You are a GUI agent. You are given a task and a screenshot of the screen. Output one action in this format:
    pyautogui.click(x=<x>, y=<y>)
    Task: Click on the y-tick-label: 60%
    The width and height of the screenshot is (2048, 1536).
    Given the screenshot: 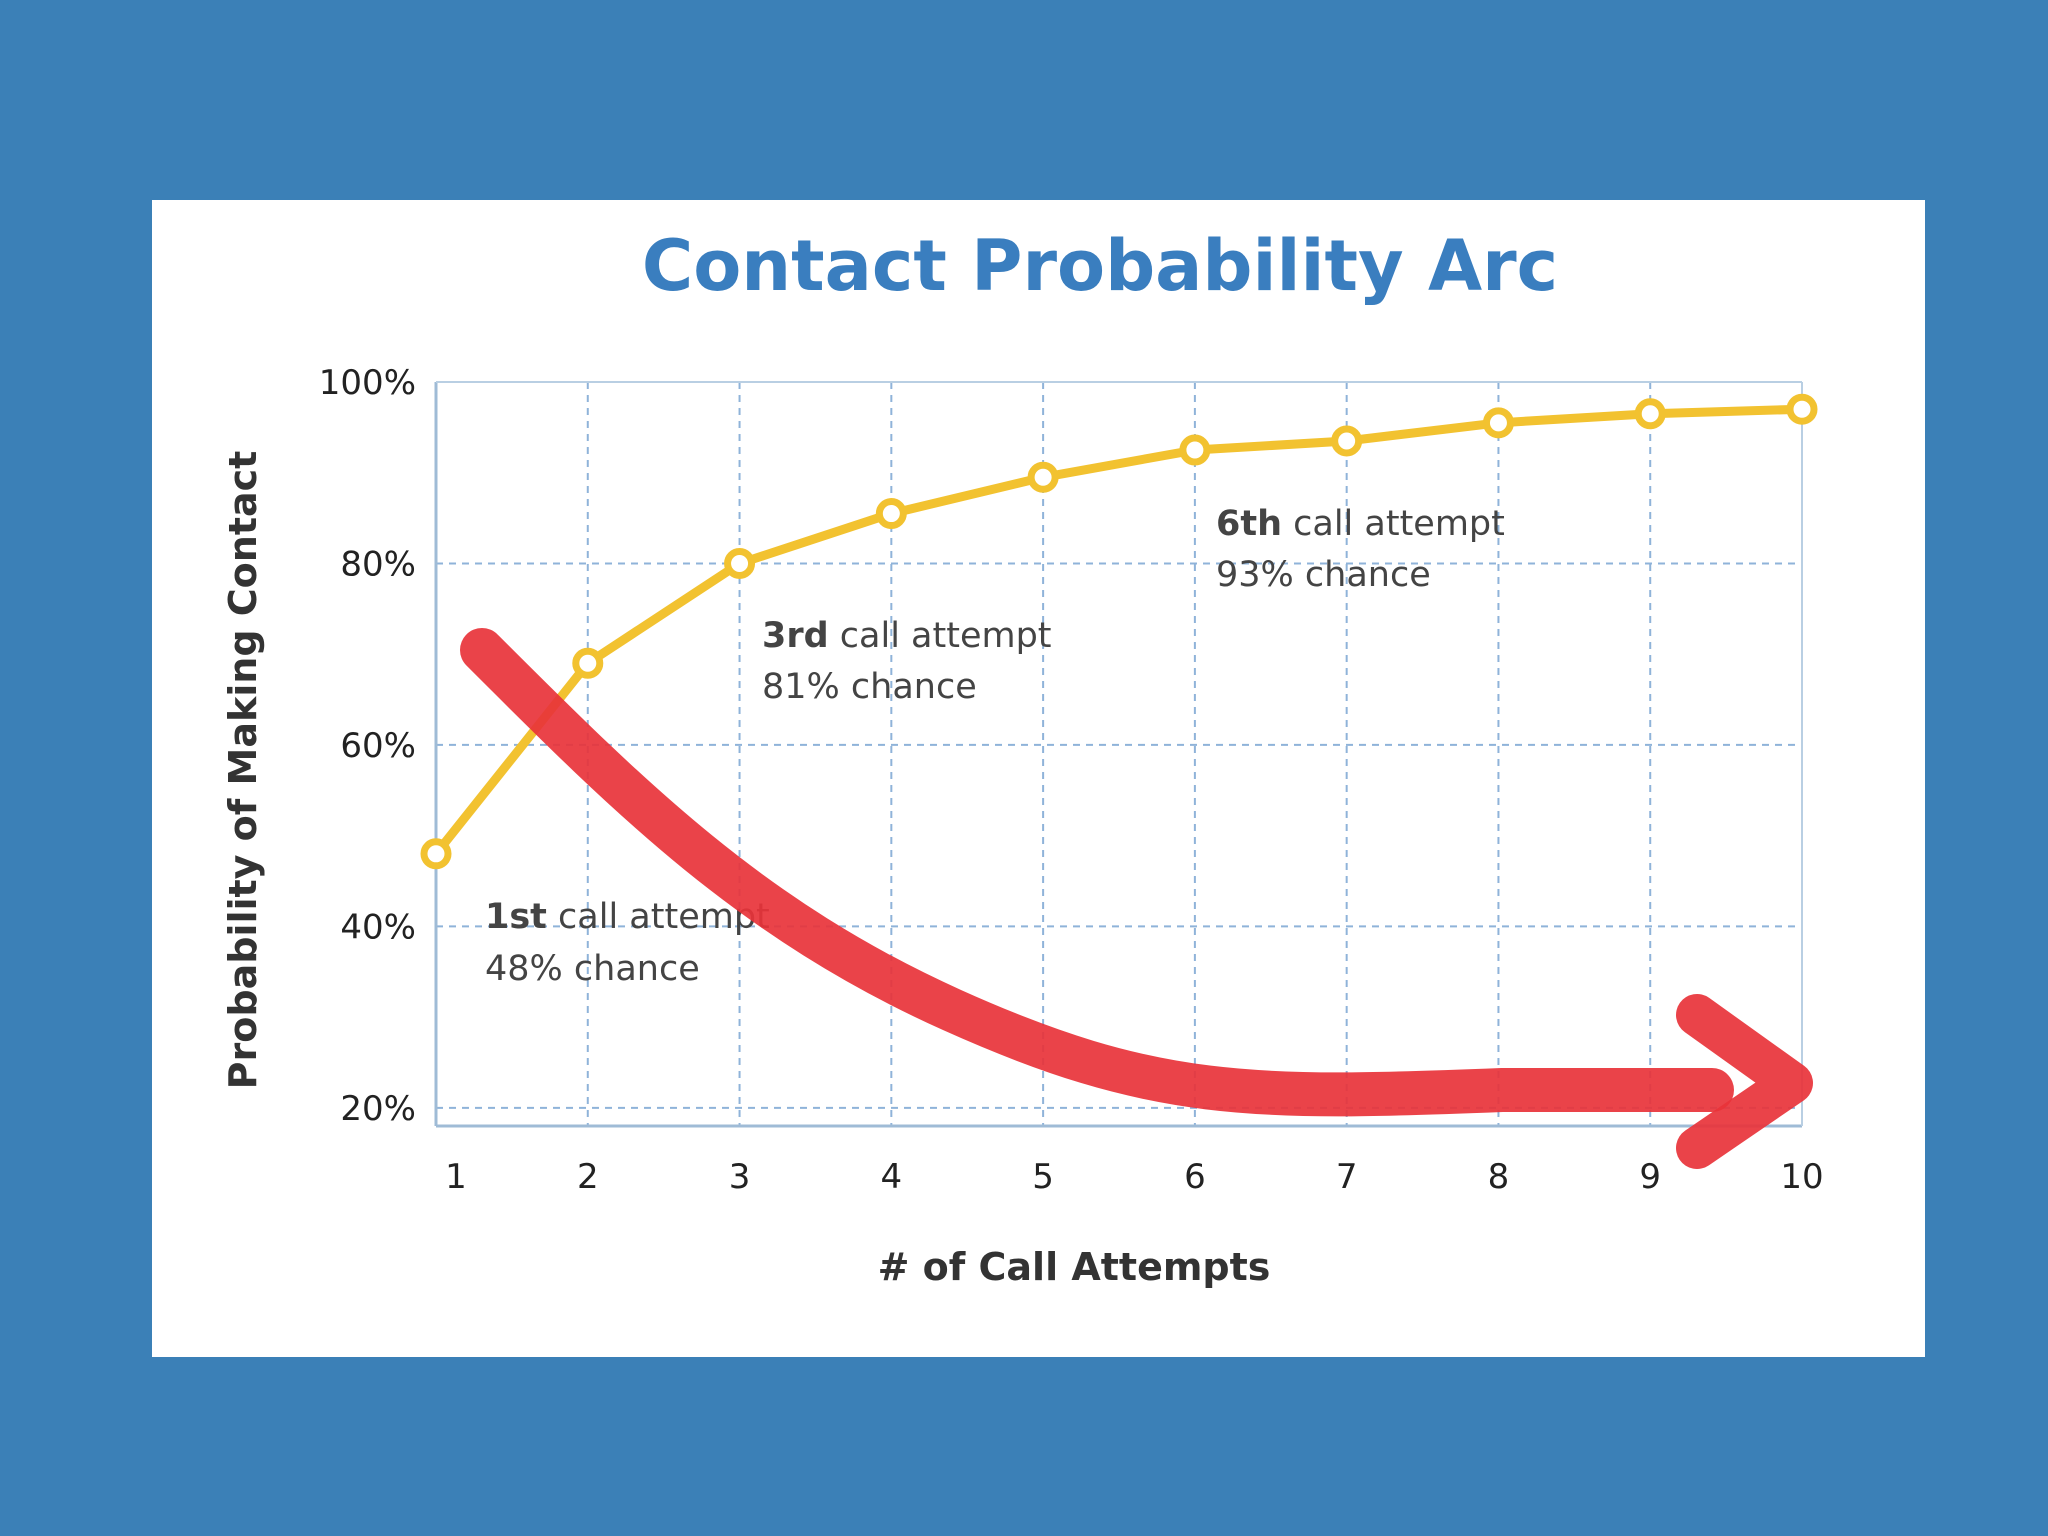 What is the action you would take?
    pyautogui.click(x=378, y=746)
    